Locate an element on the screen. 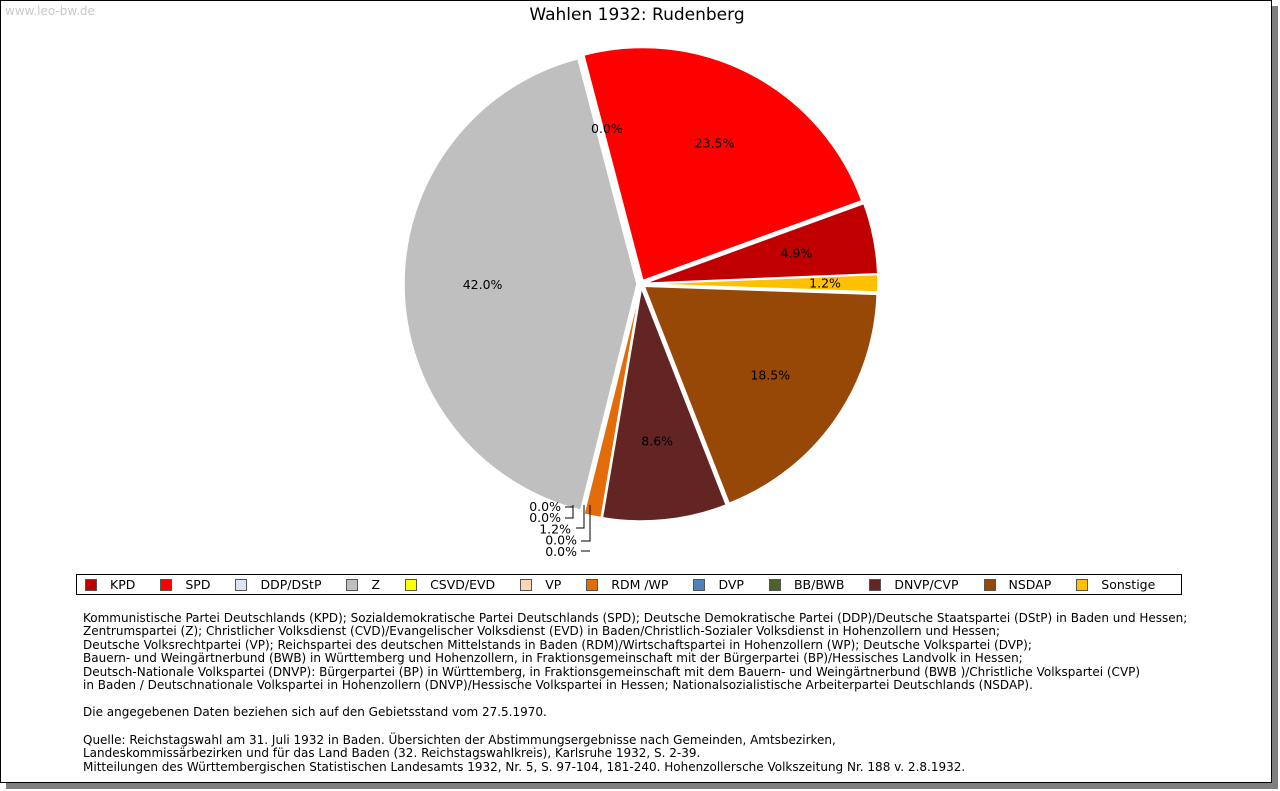  legend-label: DDP/DStP is located at coordinates (291, 584).